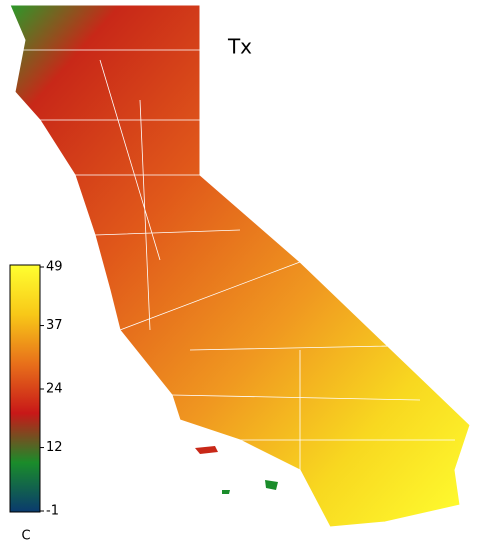 This screenshot has width=502, height=552. What do you see at coordinates (25, 536) in the screenshot?
I see `colorbar-unit: C` at bounding box center [25, 536].